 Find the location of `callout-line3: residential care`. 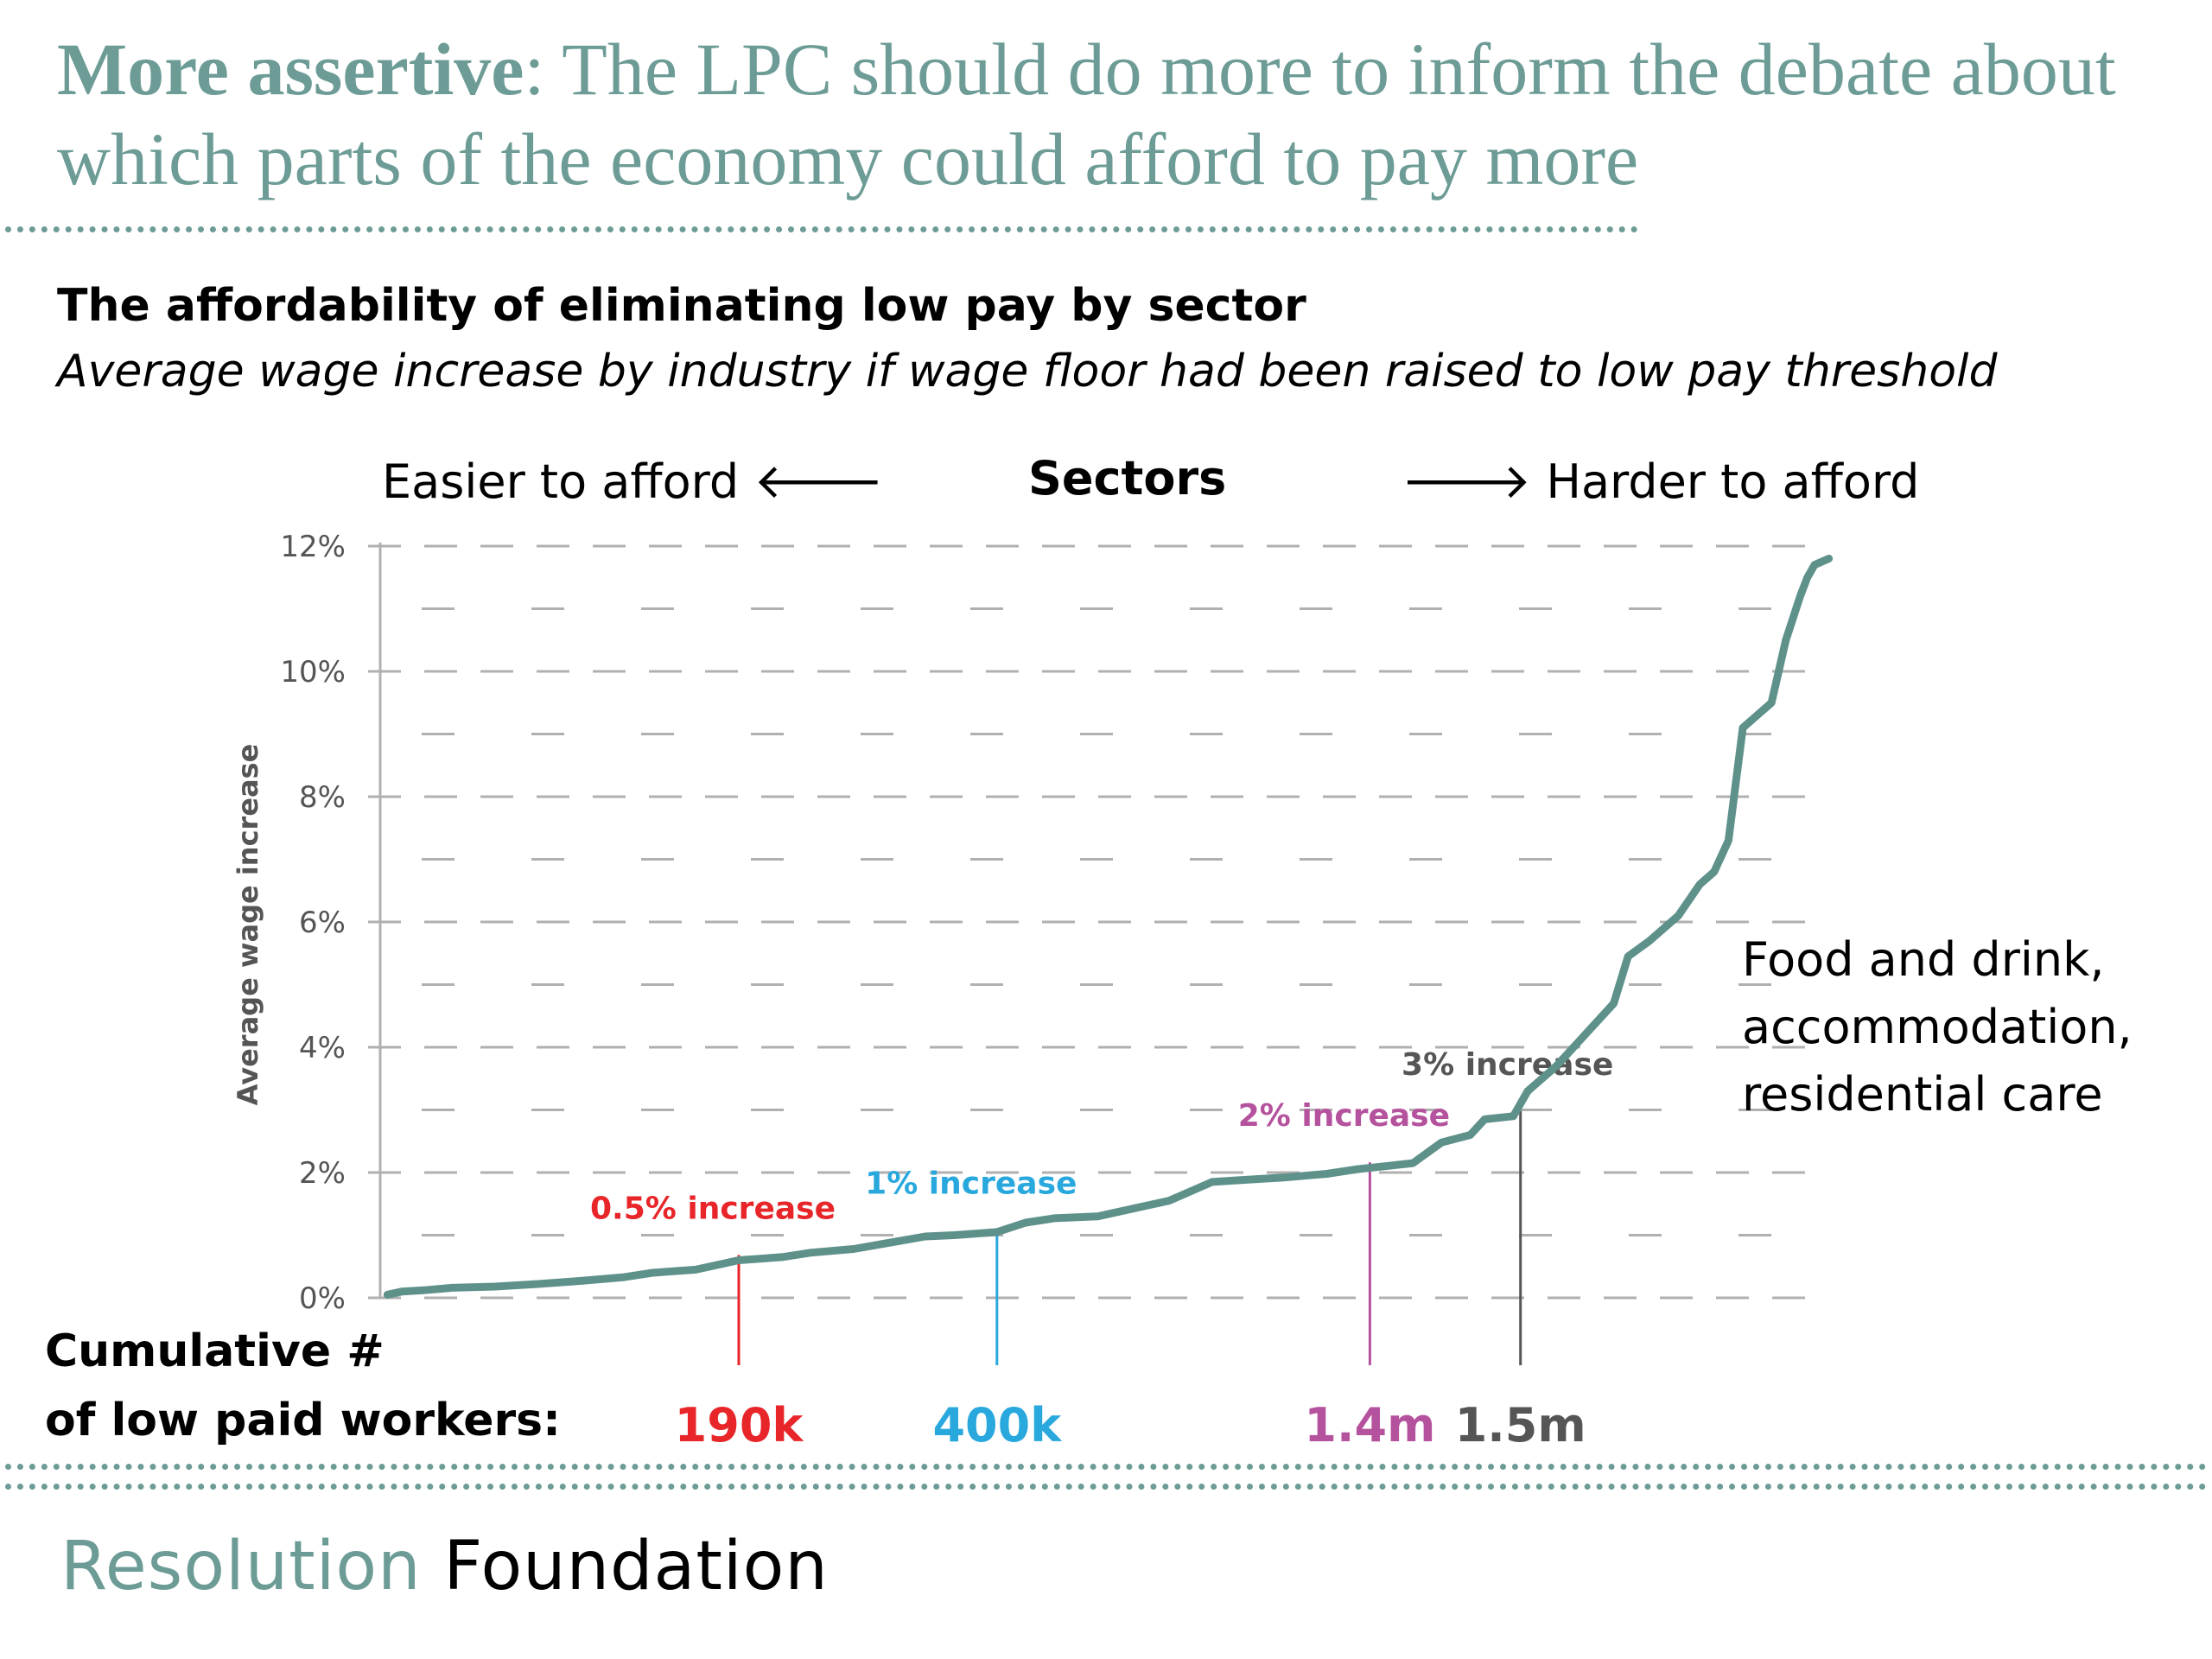

callout-line3: residential care is located at coordinates (1922, 1094).